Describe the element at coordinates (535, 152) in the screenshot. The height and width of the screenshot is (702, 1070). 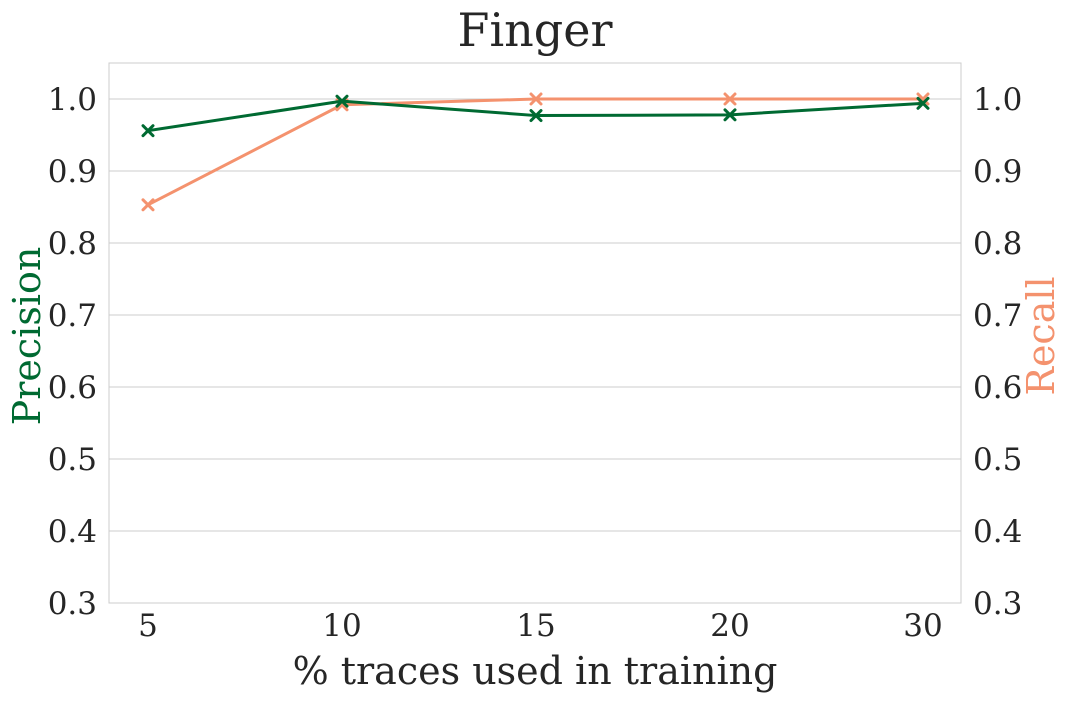
I see `series` at that location.